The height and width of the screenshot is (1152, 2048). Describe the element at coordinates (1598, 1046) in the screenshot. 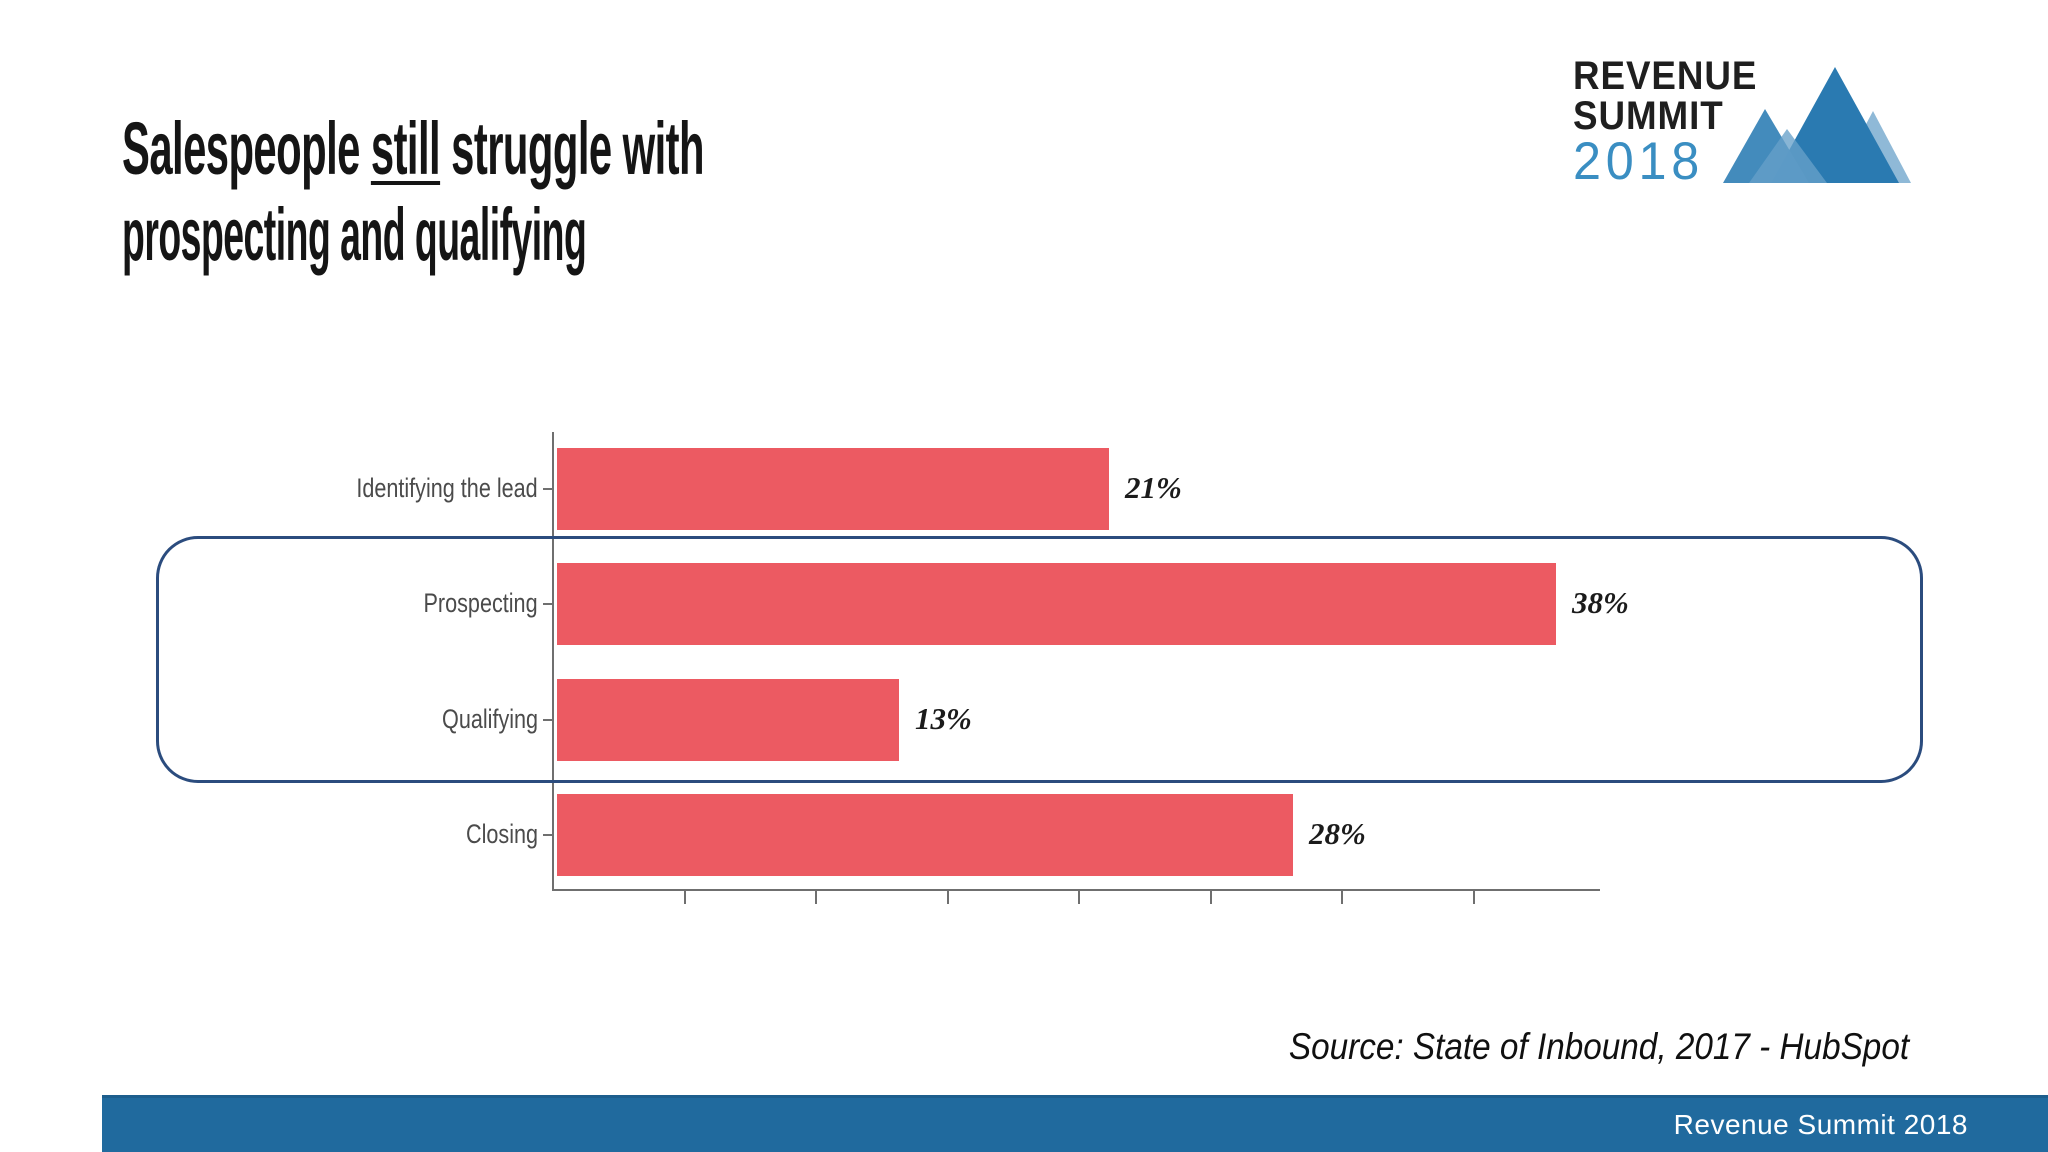

I see `source-citation: Source: State of Inbound, 2017 - HubSpot` at that location.